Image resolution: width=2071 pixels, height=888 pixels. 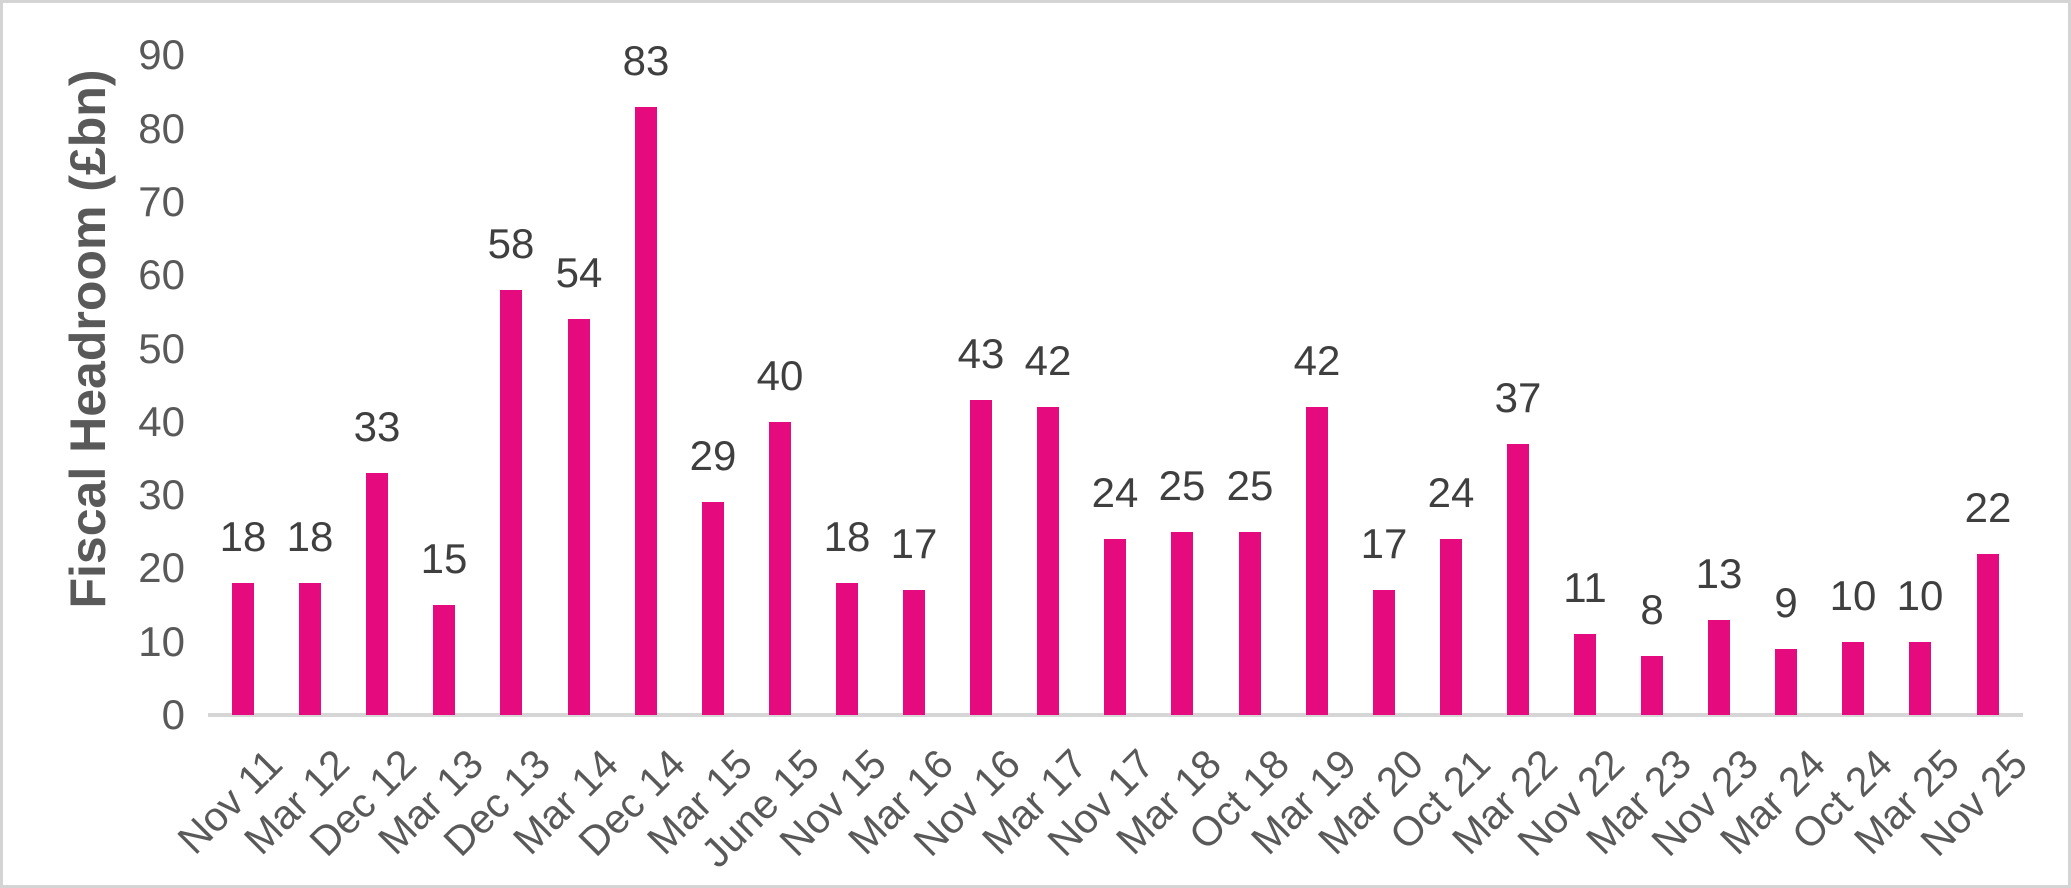 What do you see at coordinates (1719, 573) in the screenshot?
I see `bar-value-label: 13` at bounding box center [1719, 573].